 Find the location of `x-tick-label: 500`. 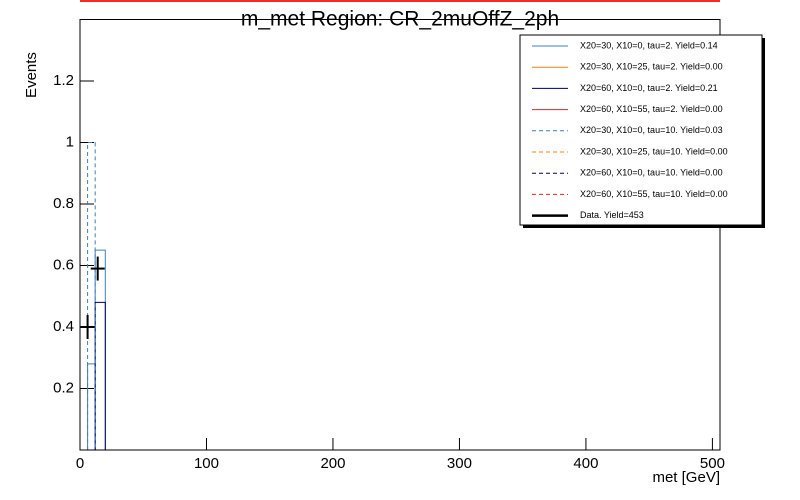

x-tick-label: 500 is located at coordinates (712, 463).